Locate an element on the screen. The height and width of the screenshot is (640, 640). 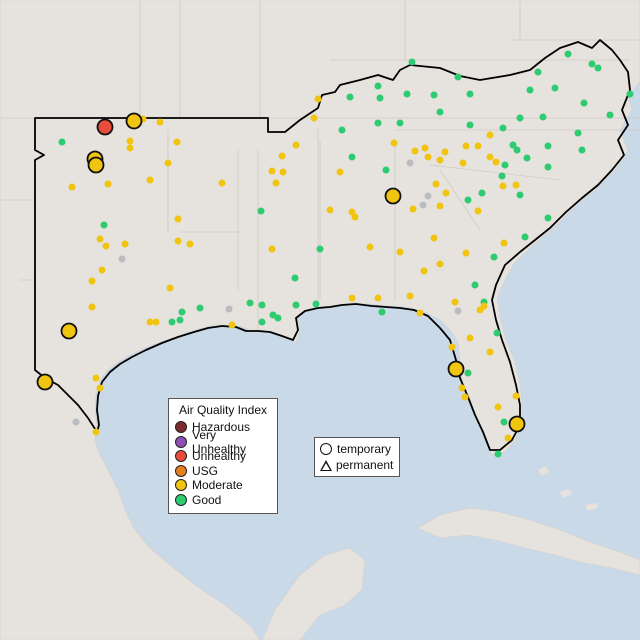
aqi-legend-item-moderate: Moderate is located at coordinates (223, 485).